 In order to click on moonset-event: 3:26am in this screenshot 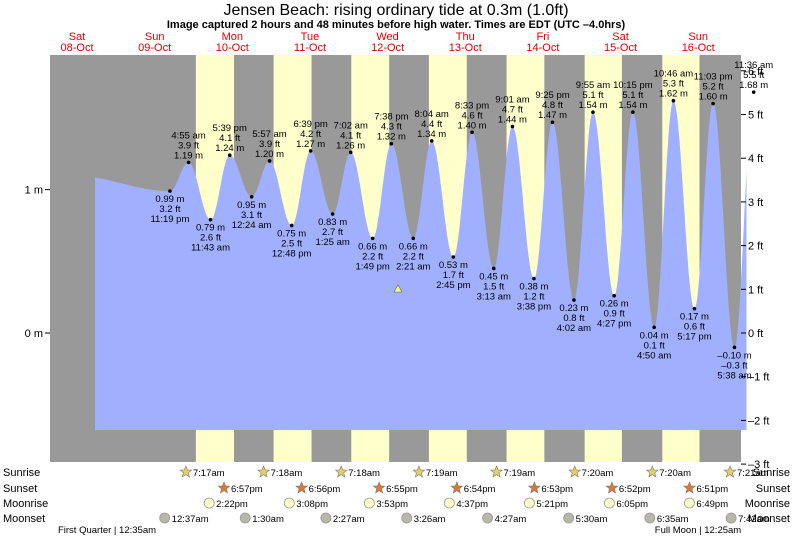, I will do `click(423, 518)`.